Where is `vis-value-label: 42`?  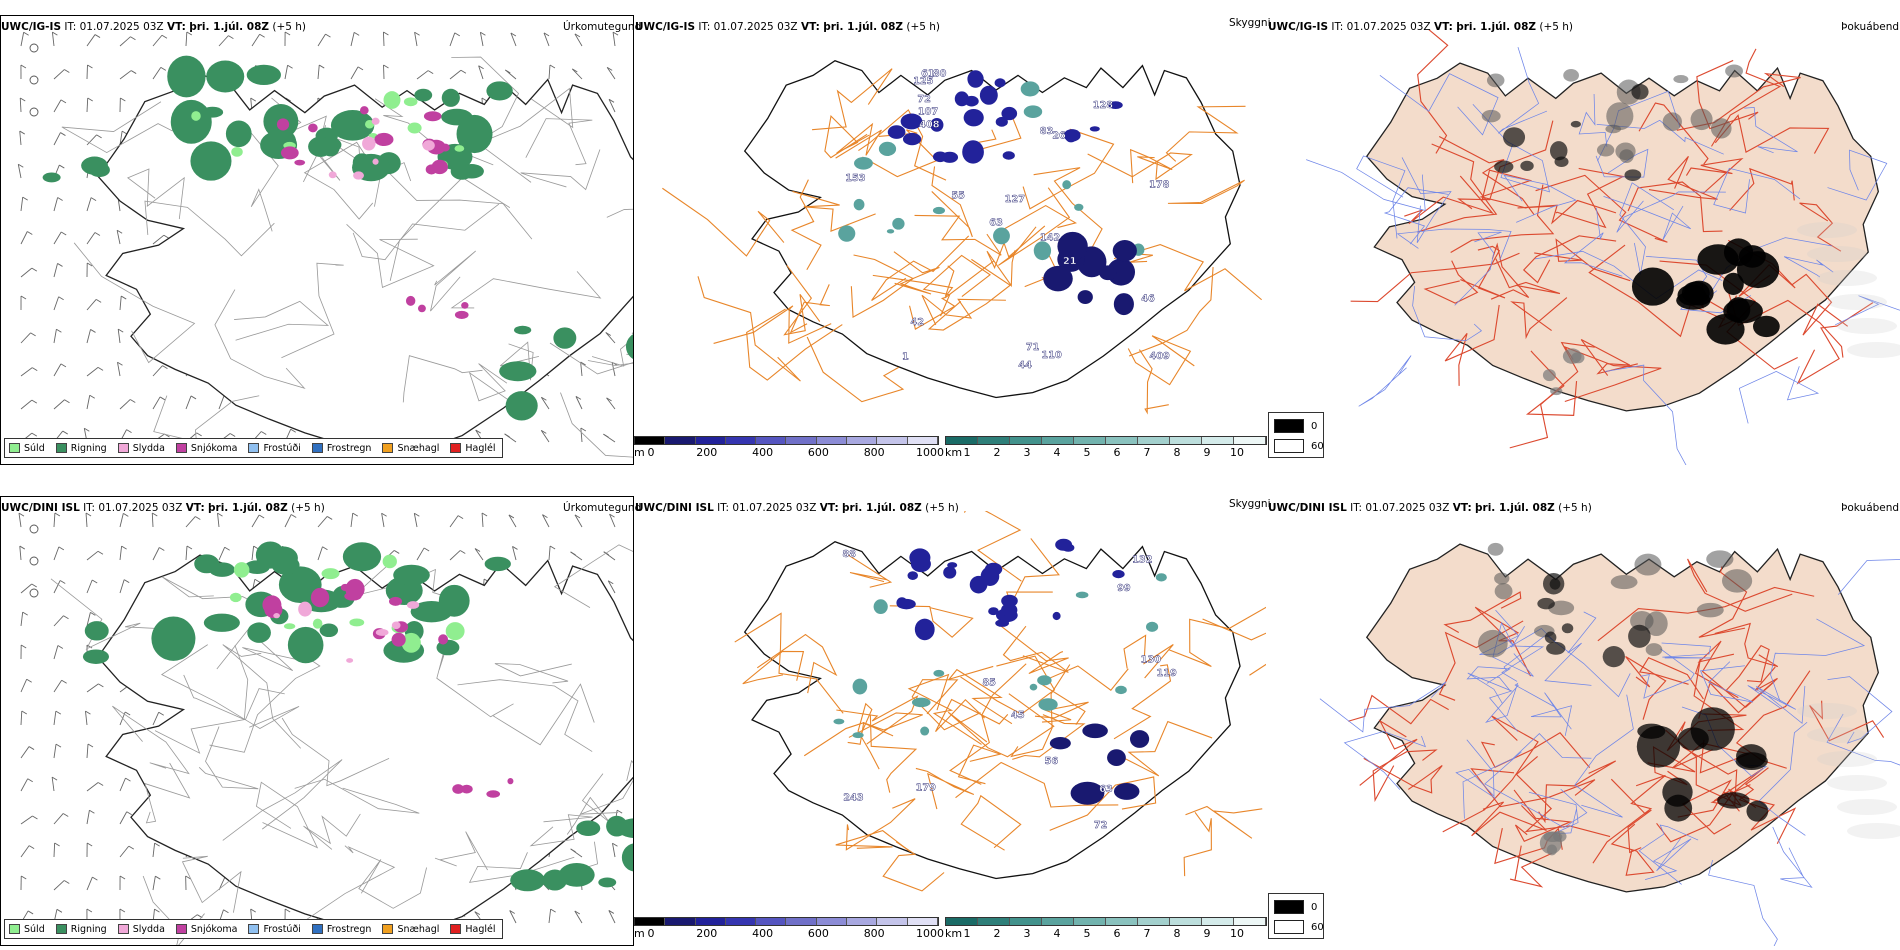
vis-value-label: 42 is located at coordinates (917, 322).